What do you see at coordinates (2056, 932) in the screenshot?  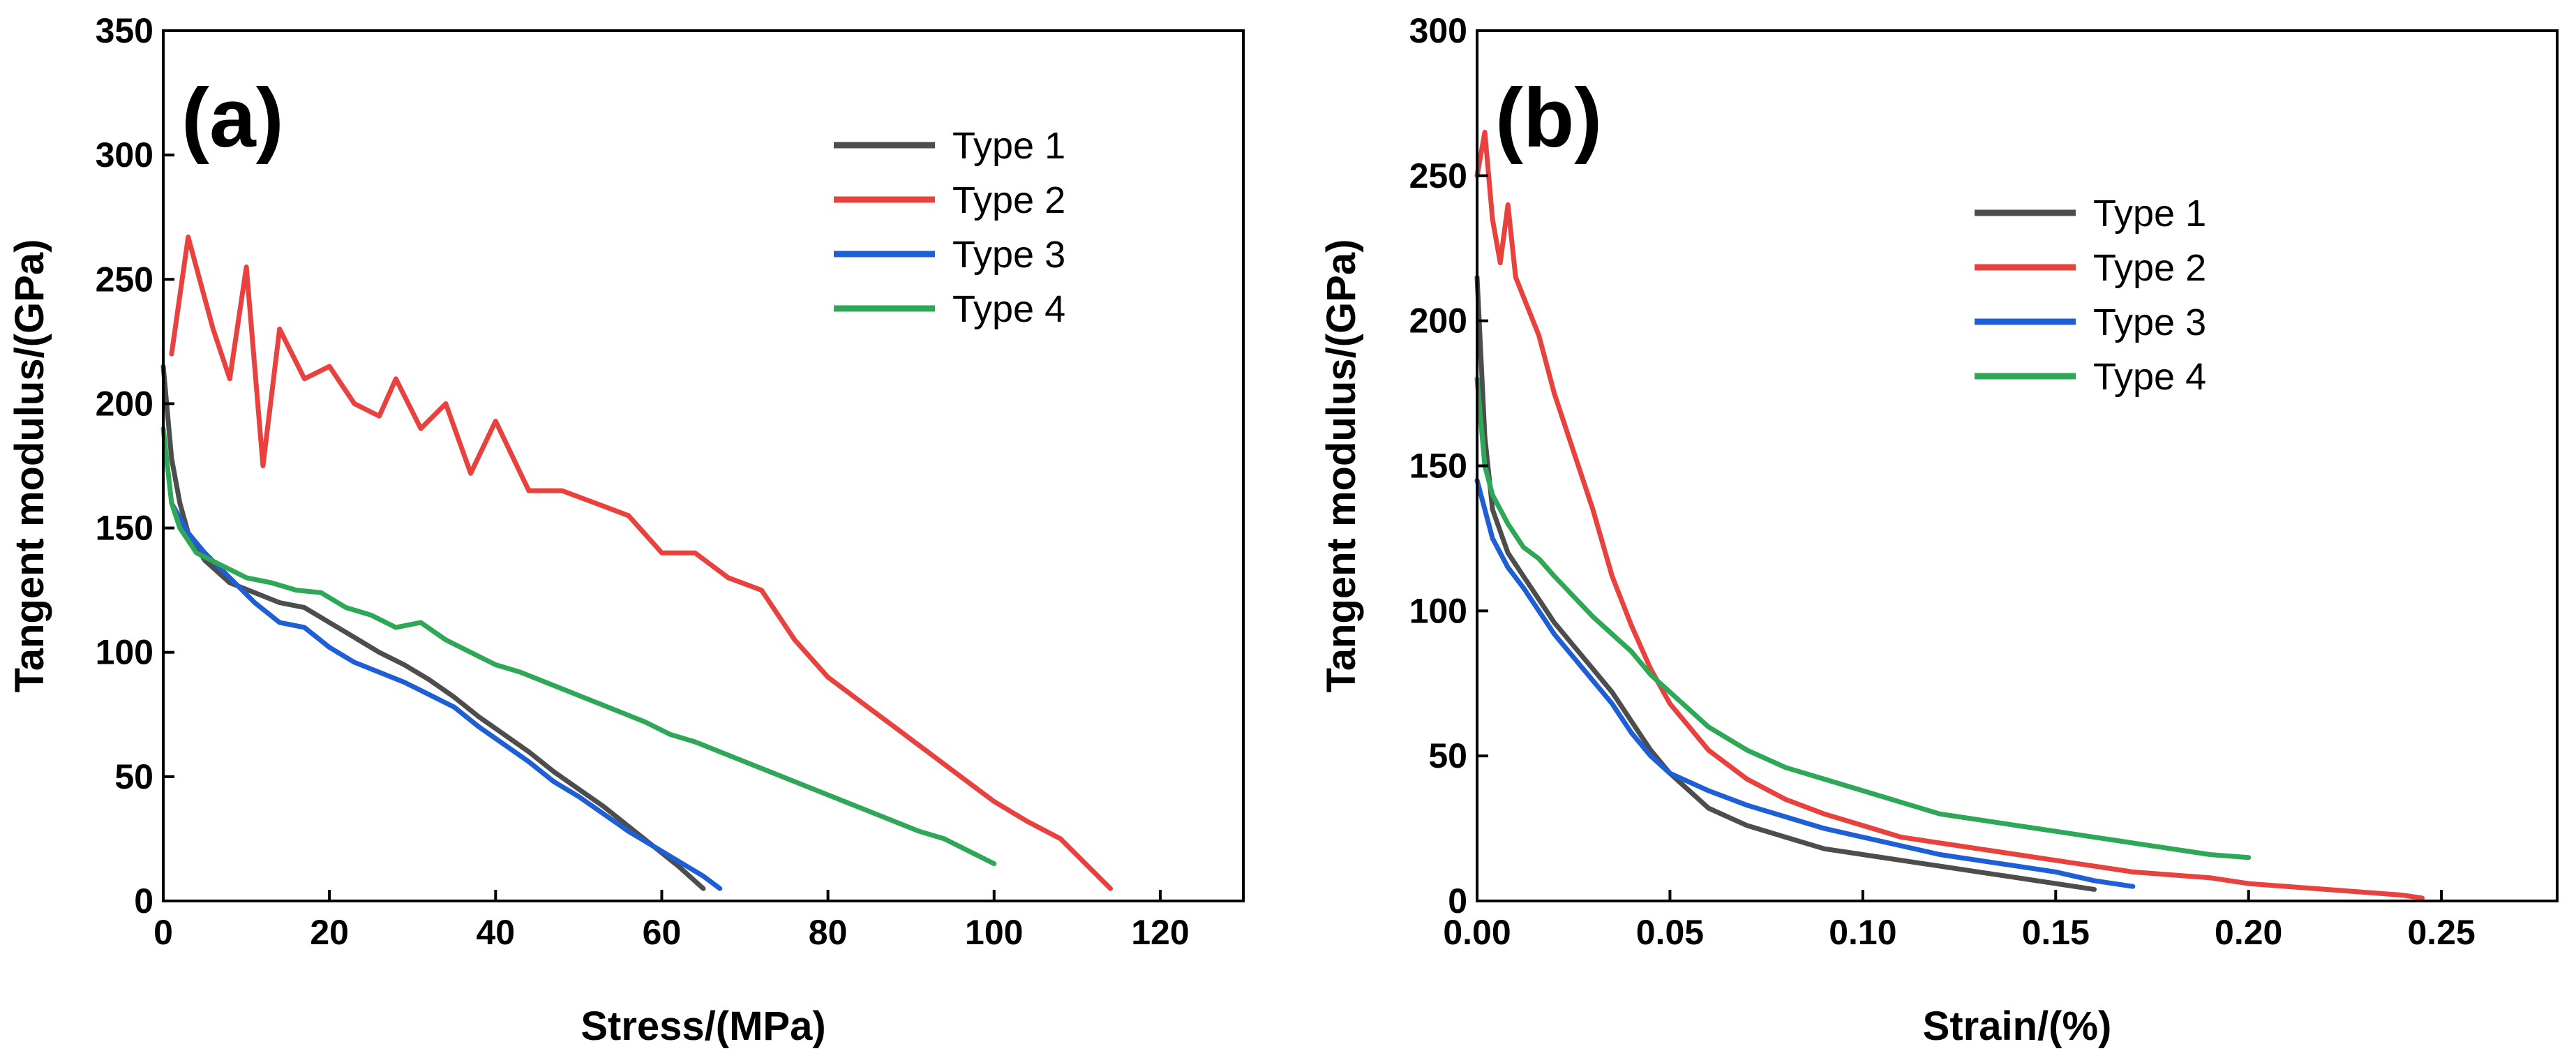 I see `x-tick-label: 0.15` at bounding box center [2056, 932].